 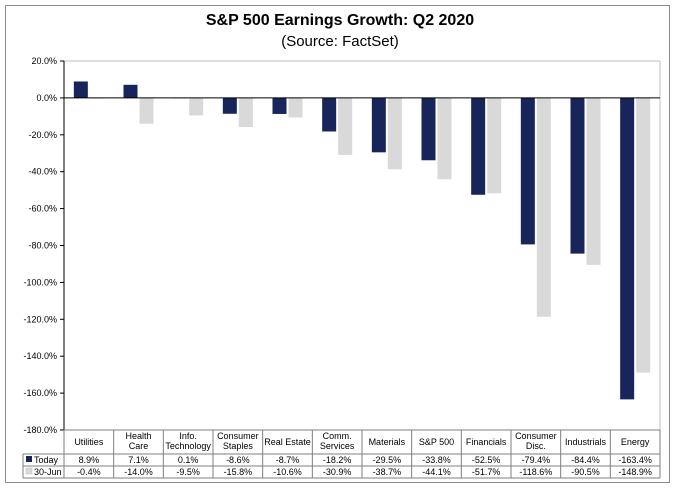 What do you see at coordinates (436, 472) in the screenshot?
I see `data-label: -44.1%` at bounding box center [436, 472].